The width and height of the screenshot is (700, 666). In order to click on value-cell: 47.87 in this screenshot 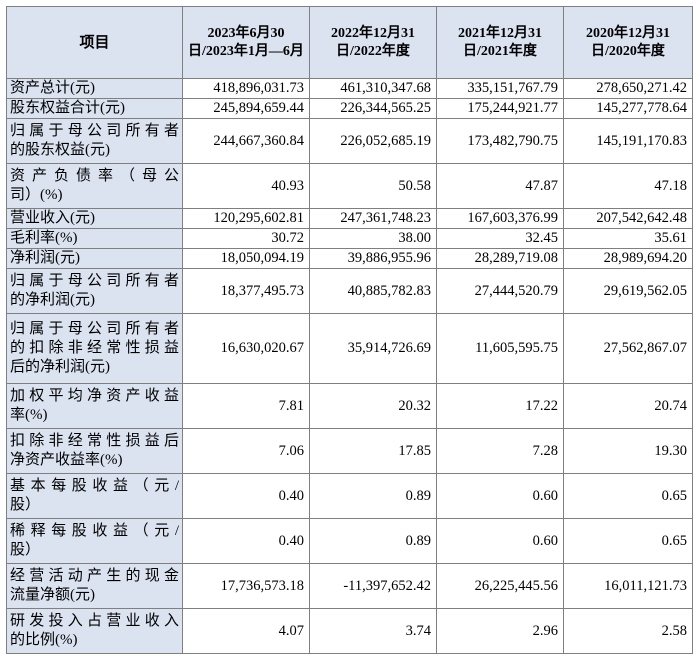, I will do `click(500, 186)`.